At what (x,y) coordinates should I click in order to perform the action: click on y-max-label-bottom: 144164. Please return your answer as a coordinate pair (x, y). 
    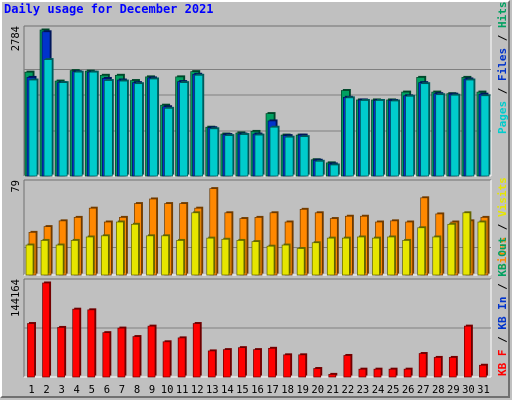
    Looking at the image, I should click on (16, 298).